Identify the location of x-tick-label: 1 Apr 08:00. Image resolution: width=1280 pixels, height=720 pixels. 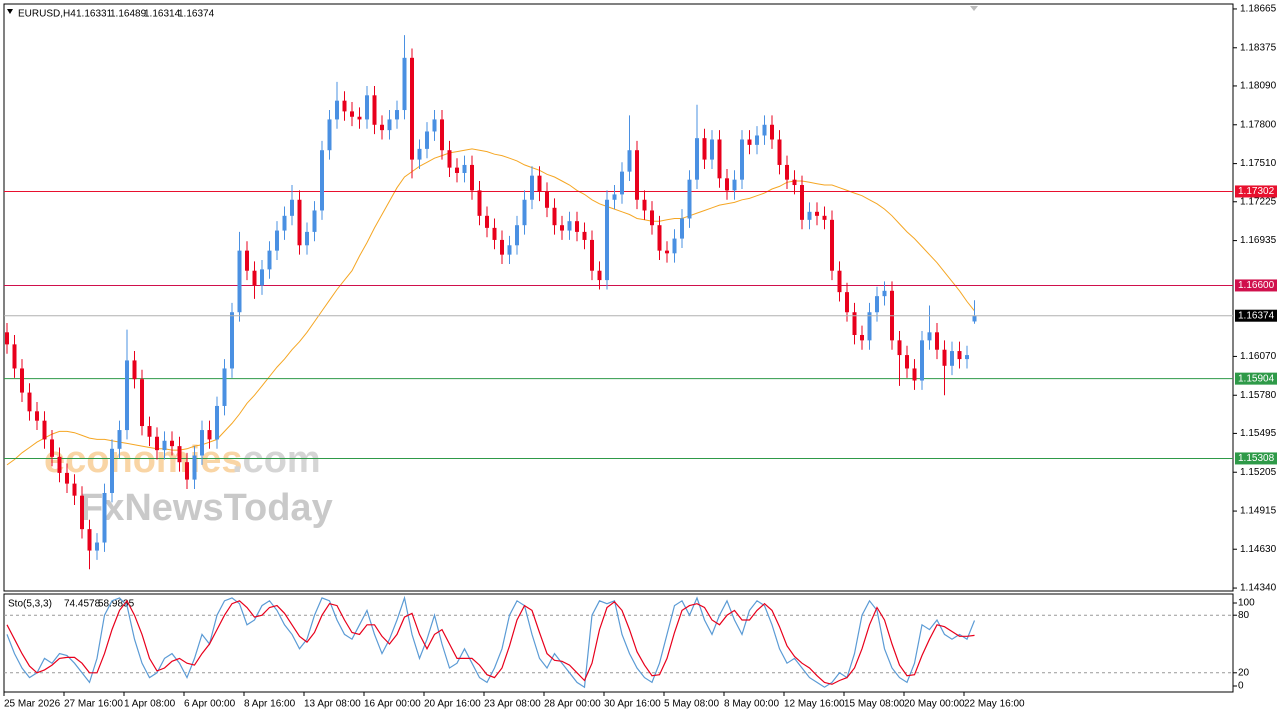
(150, 704).